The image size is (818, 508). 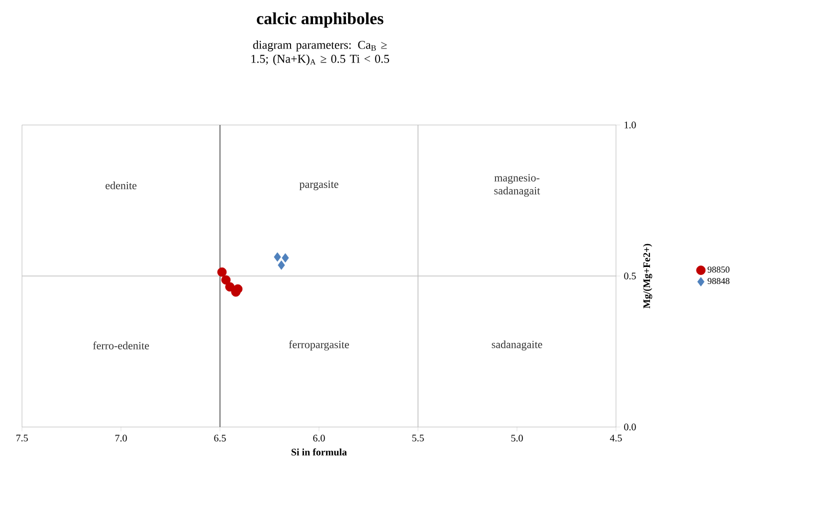 What do you see at coordinates (320, 20) in the screenshot?
I see `chart-title: calcic amphiboles` at bounding box center [320, 20].